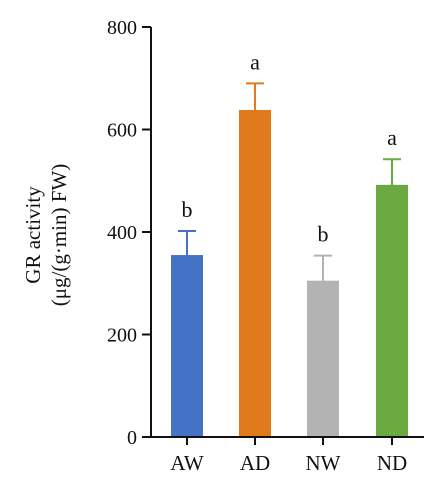 This screenshot has width=443, height=500. Describe the element at coordinates (122, 131) in the screenshot. I see `y-tick-label-600: 600` at that location.